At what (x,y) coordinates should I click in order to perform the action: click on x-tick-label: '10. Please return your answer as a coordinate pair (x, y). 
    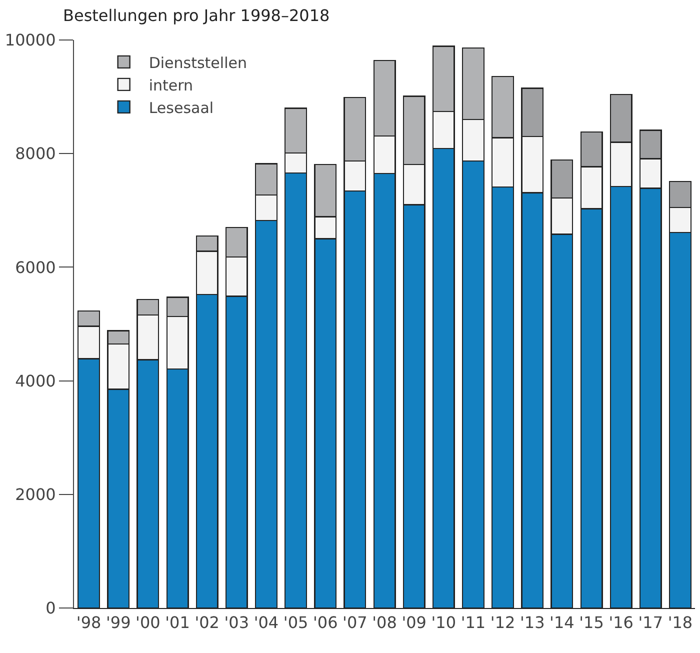
    Looking at the image, I should click on (443, 622).